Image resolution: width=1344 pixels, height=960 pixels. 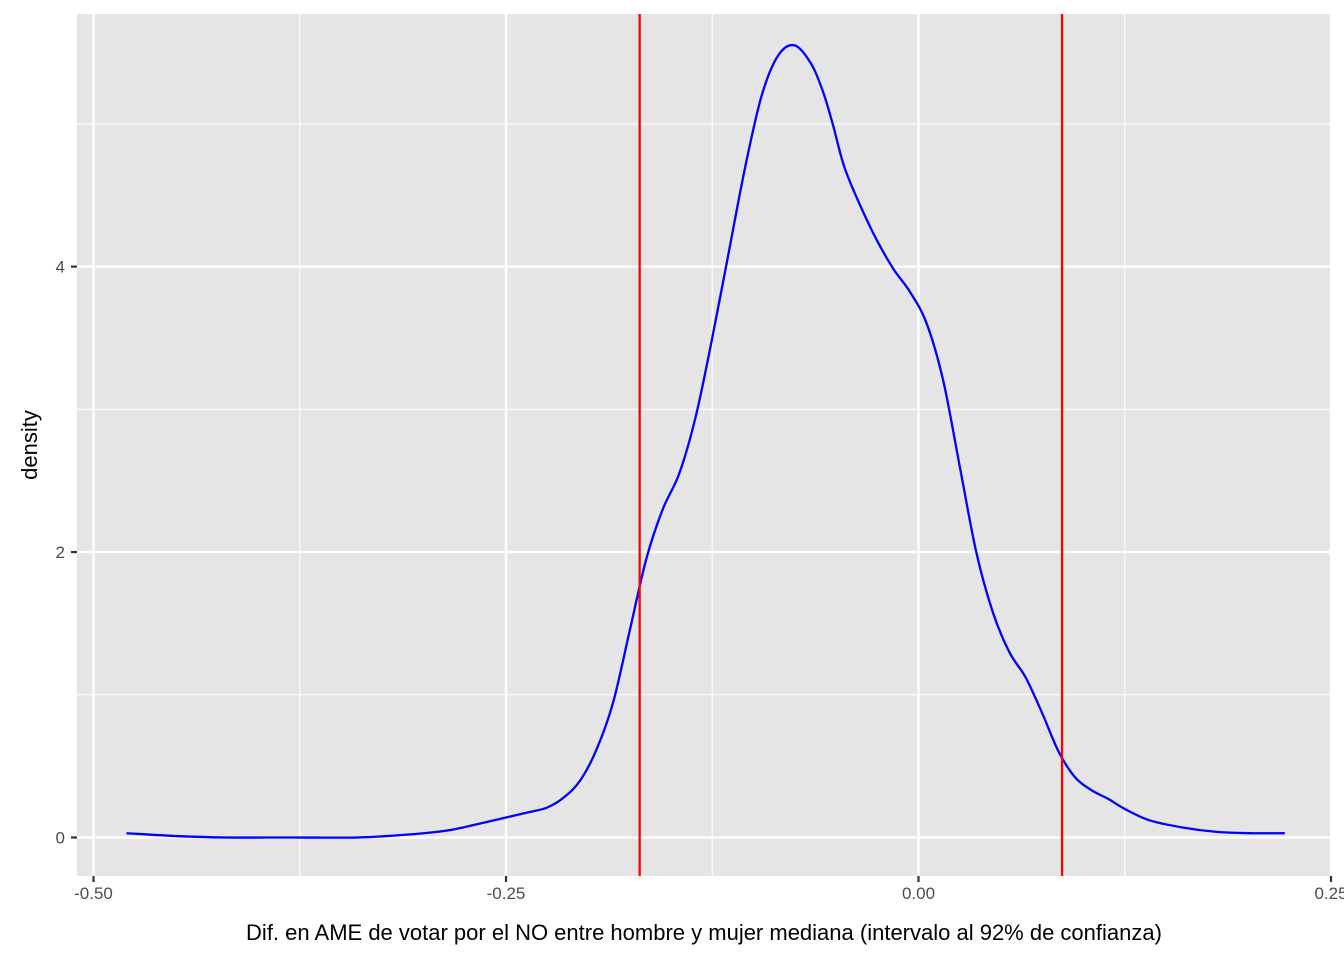 I want to click on x-tick-label: 0.25, so click(x=1329, y=893).